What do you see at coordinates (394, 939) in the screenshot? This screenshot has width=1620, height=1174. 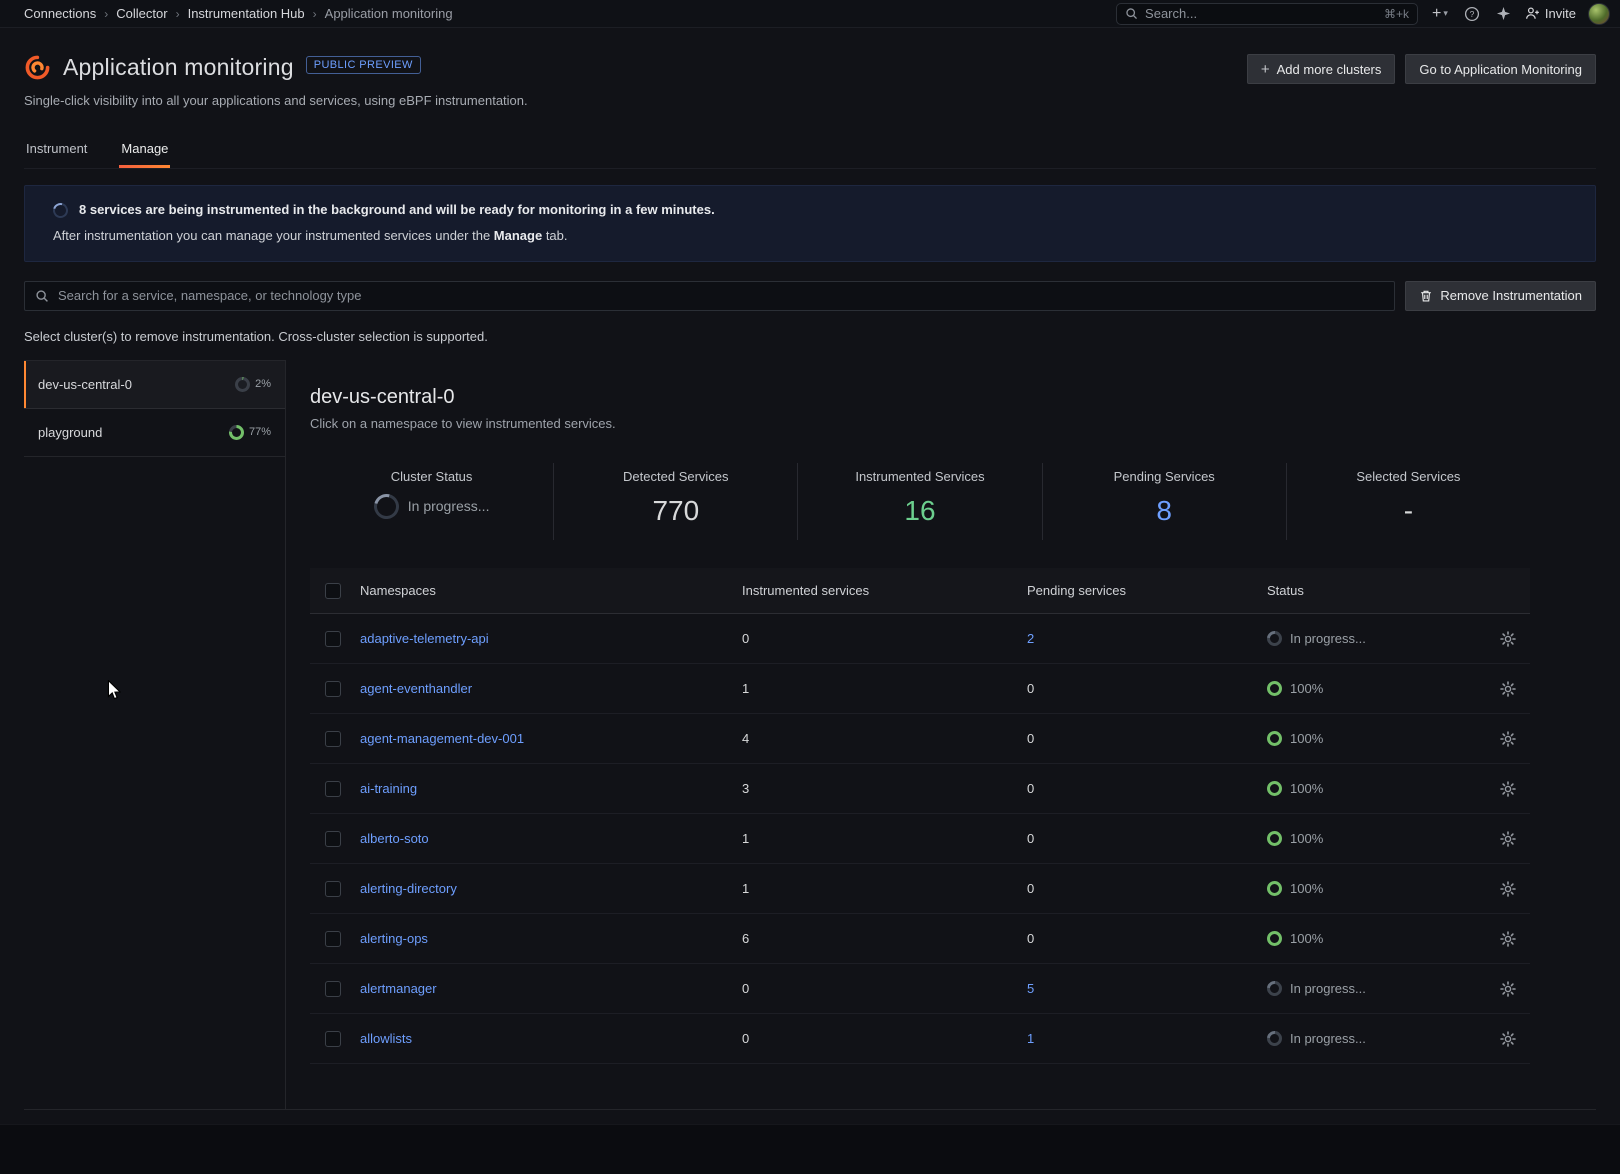 I see `namespace-link: alerting-ops` at bounding box center [394, 939].